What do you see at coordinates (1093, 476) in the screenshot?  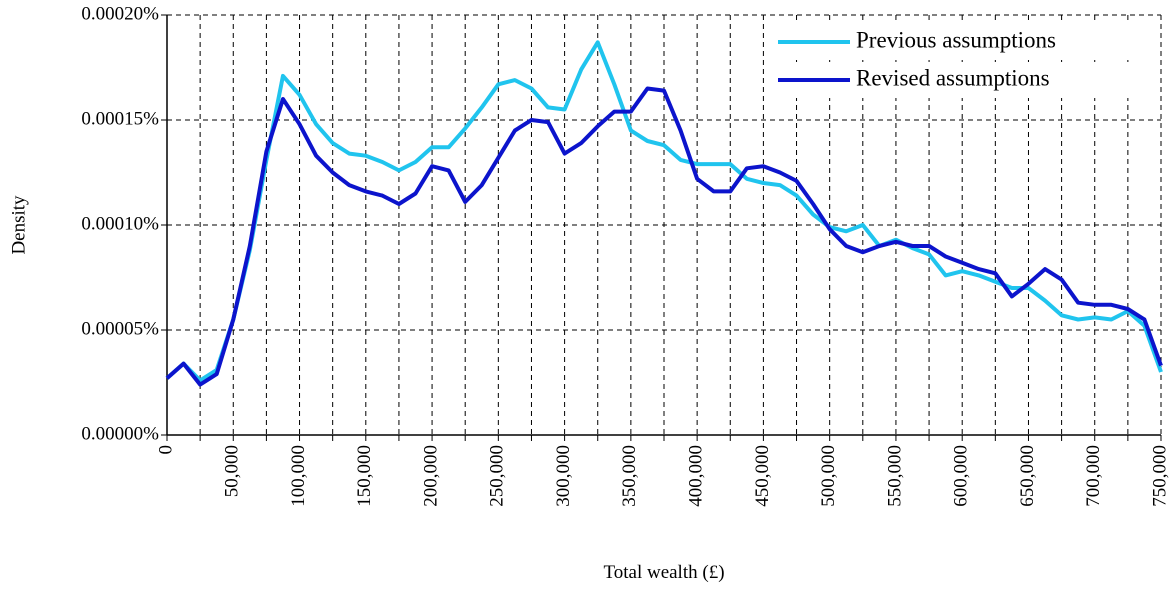 I see `x-tick-label: 700,000` at bounding box center [1093, 476].